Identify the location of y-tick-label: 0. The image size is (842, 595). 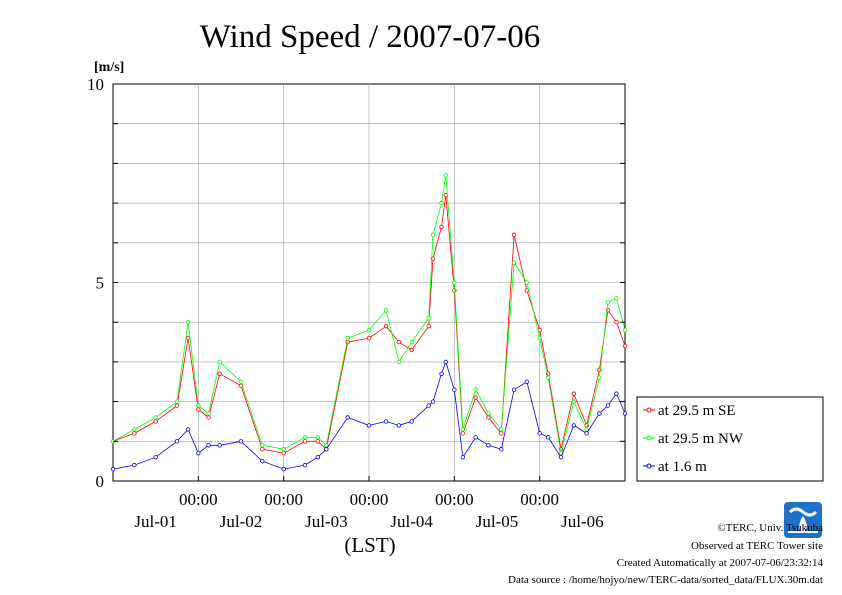
(100, 481).